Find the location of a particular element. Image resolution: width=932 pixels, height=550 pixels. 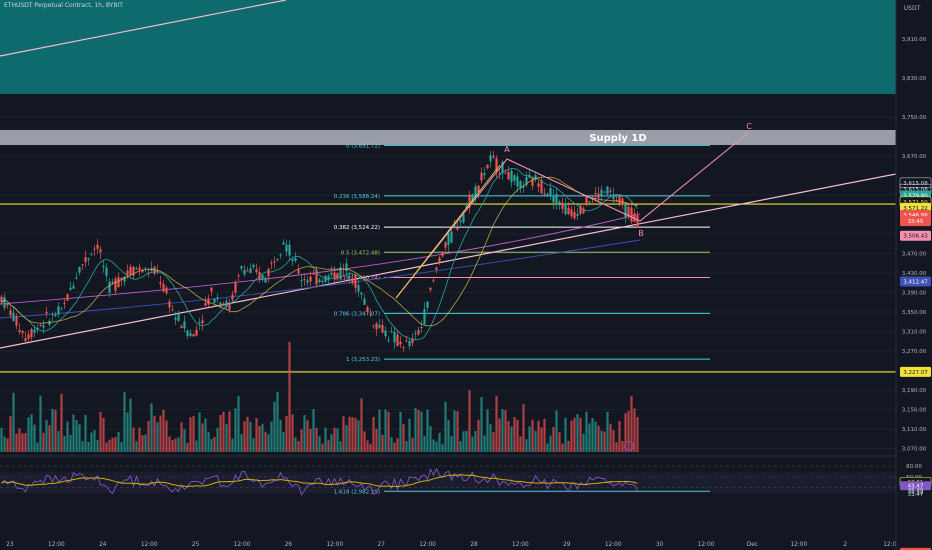

fib-label-1: 1 (3,253.23) is located at coordinates (363, 360).